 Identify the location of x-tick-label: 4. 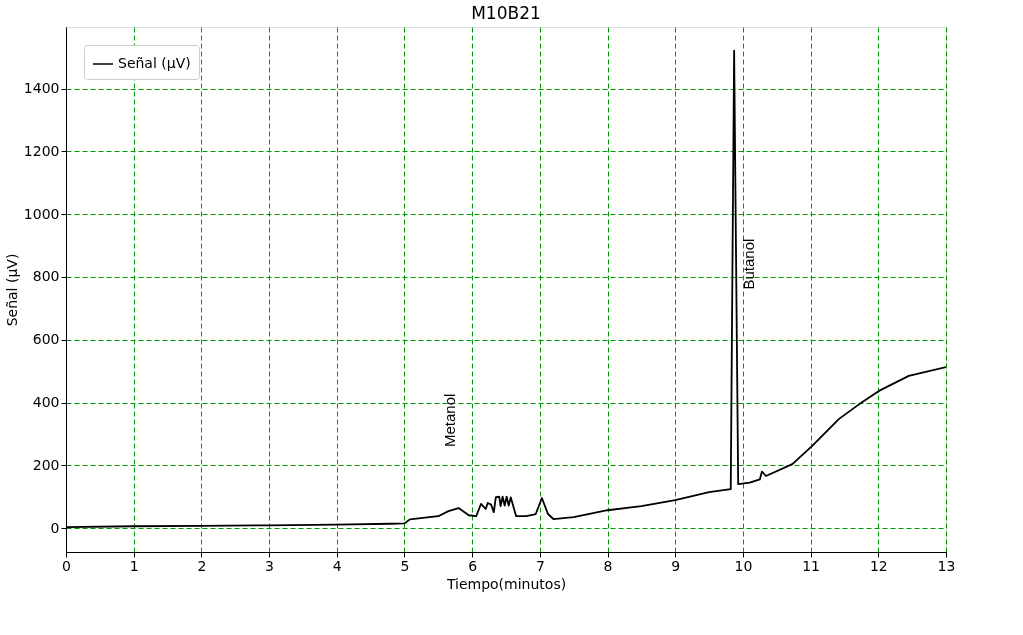
(337, 565).